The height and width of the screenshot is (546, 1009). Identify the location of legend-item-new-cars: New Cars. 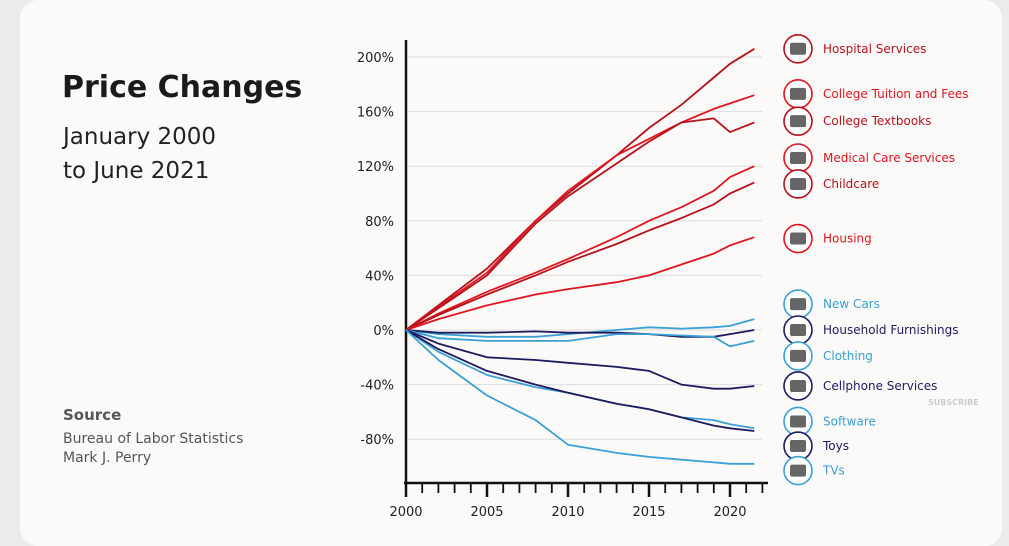
(831, 304).